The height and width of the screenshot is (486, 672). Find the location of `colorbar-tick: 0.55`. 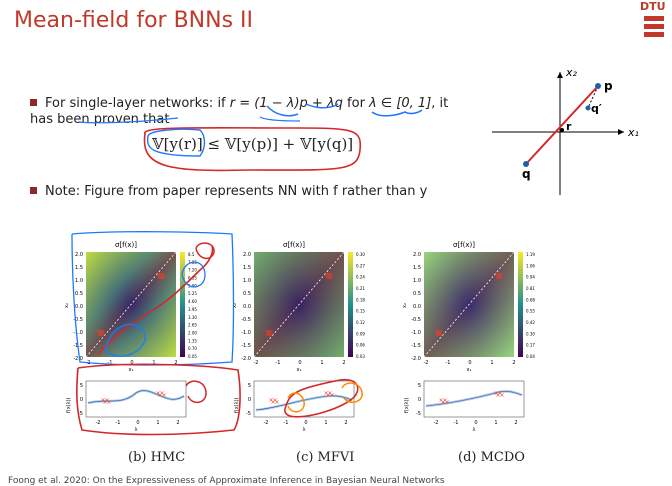

colorbar-tick: 0.55 is located at coordinates (530, 311).